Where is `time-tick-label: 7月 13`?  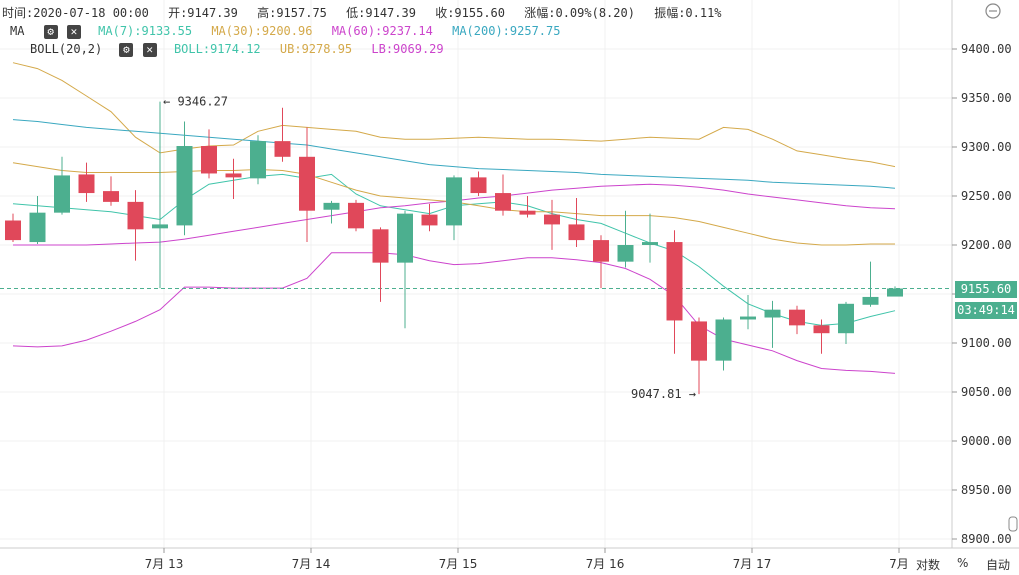 time-tick-label: 7月 13 is located at coordinates (164, 564).